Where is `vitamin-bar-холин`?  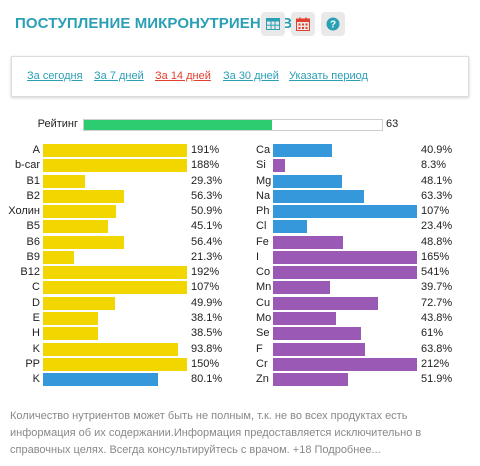 vitamin-bar-холин is located at coordinates (80, 212).